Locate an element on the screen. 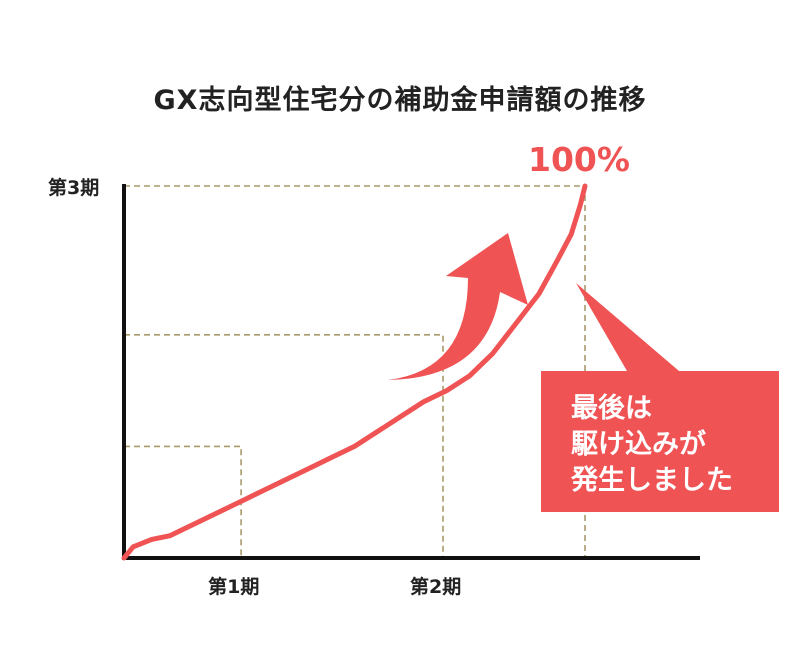  callout-line: 最後は is located at coordinates (611, 408).